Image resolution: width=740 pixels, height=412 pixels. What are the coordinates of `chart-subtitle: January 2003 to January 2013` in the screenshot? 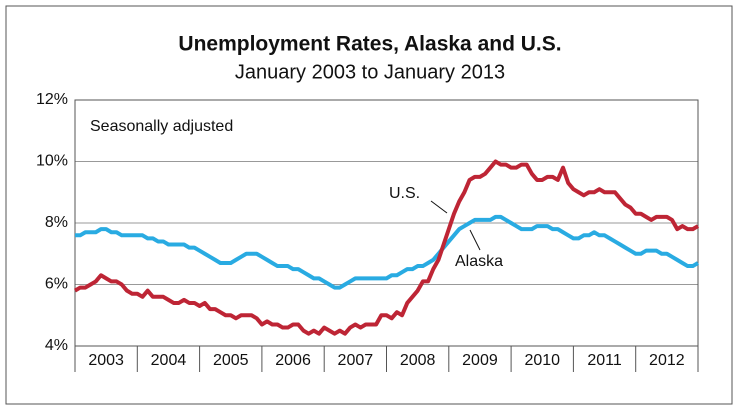 It's located at (370, 72).